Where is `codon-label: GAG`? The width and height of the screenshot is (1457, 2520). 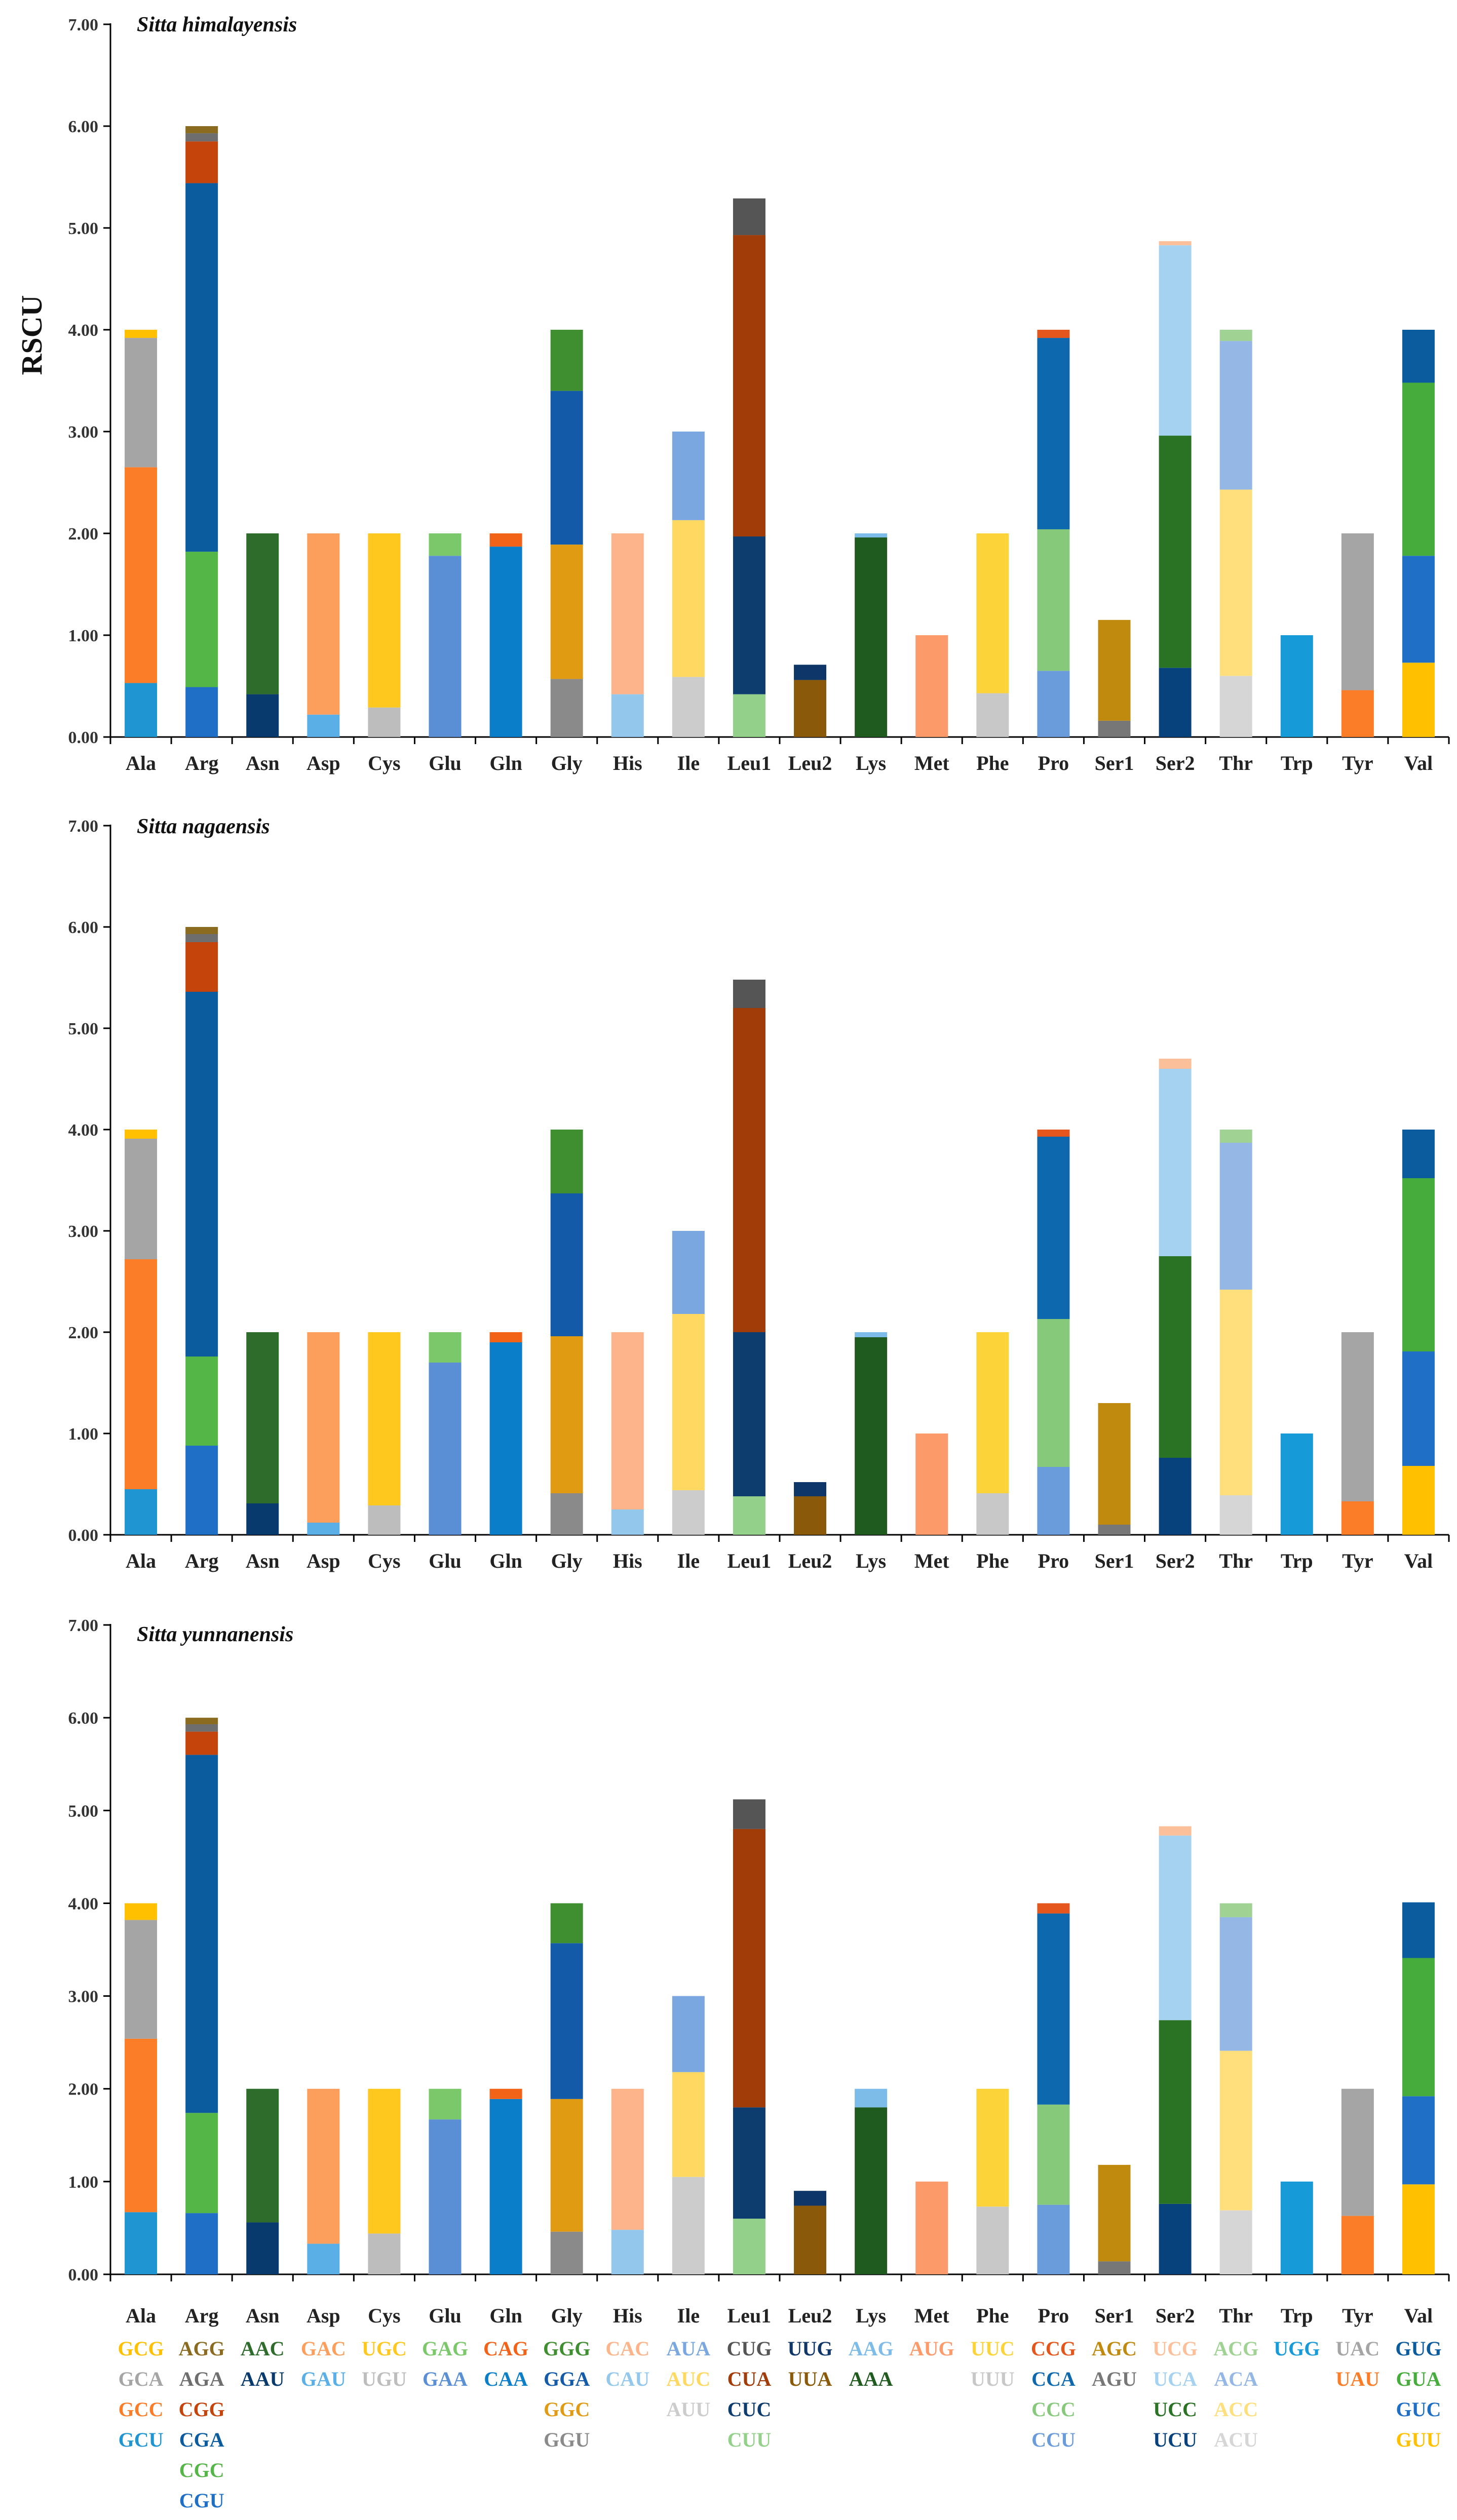
codon-label: GAG is located at coordinates (445, 2348).